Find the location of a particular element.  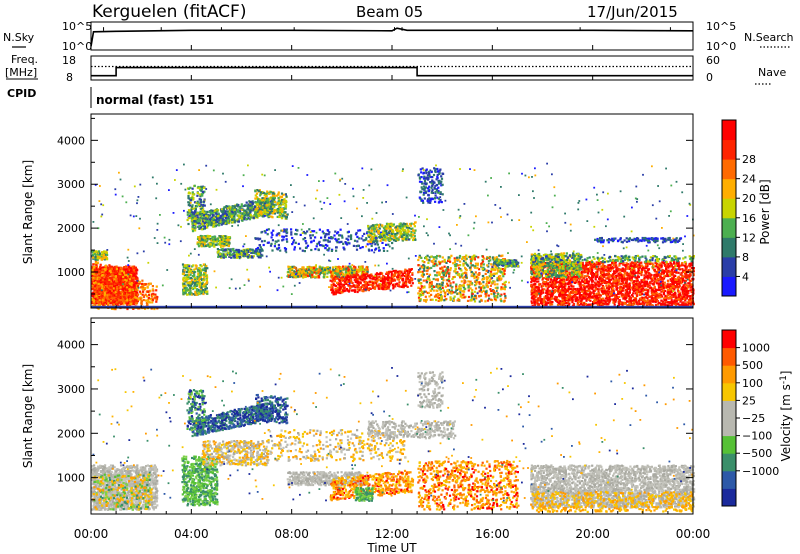

cpid-label: CPID is located at coordinates (21, 93).